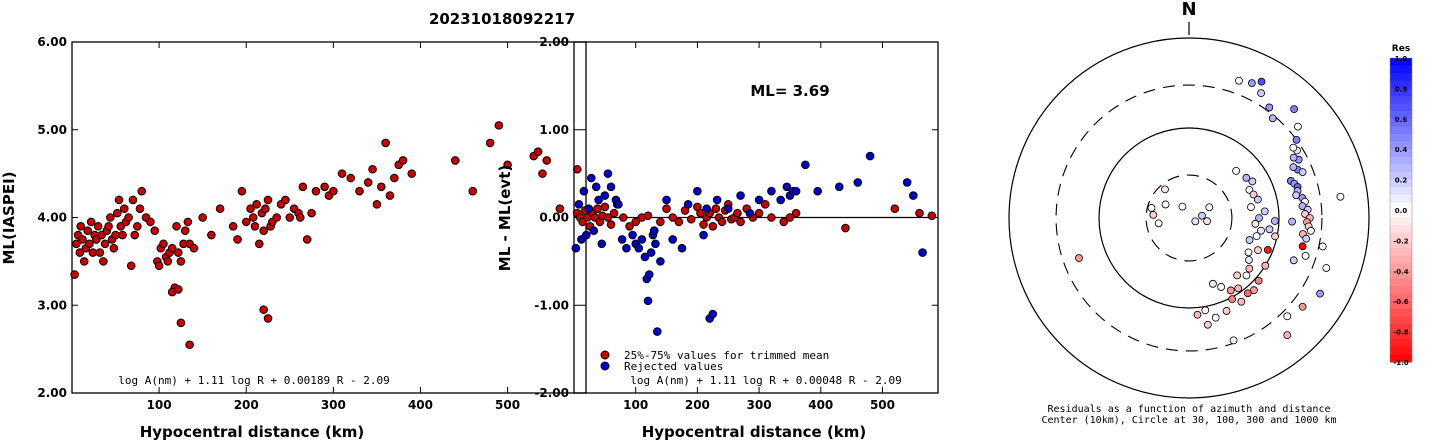  Describe the element at coordinates (1401, 49) in the screenshot. I see `colorbar-title: Res` at that location.